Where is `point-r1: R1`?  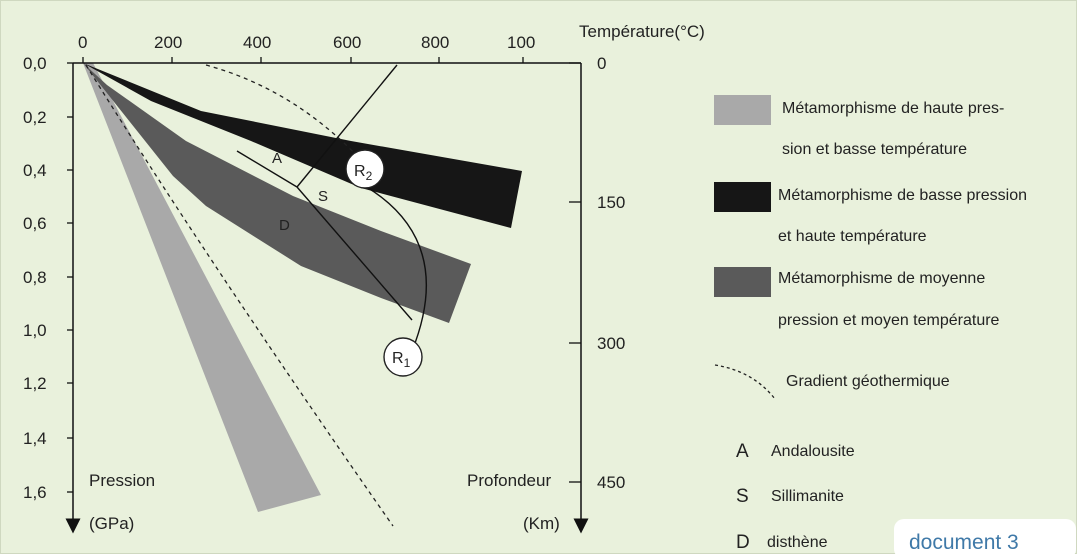
point-r1: R1 is located at coordinates (403, 357).